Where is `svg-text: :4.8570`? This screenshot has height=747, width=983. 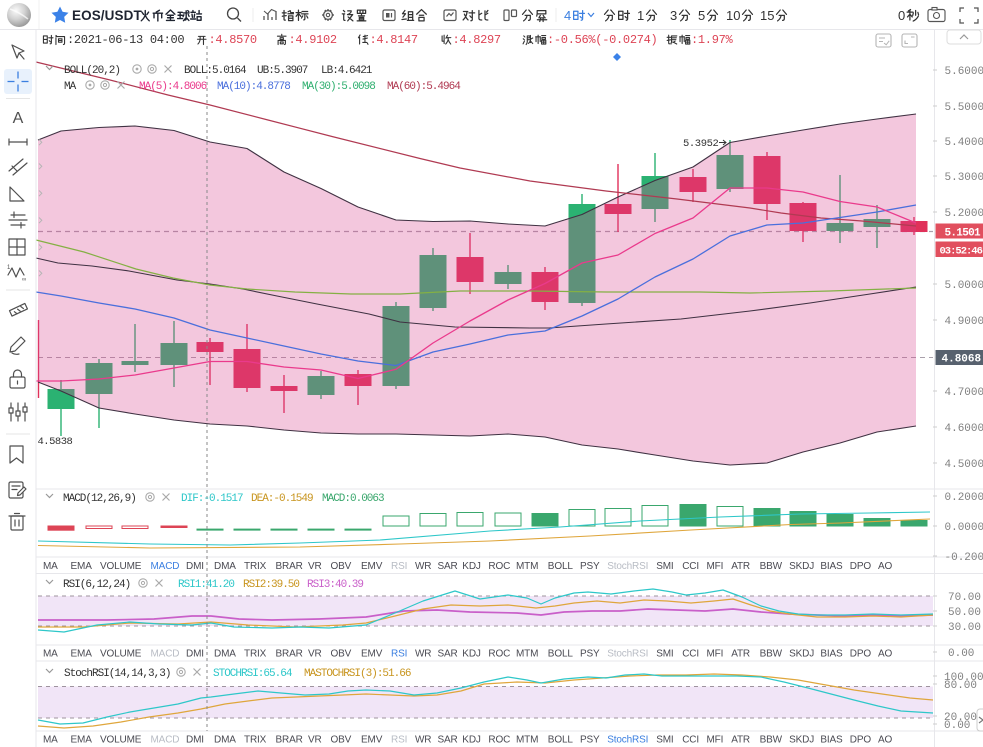
svg-text: :4.8570 is located at coordinates (233, 40).